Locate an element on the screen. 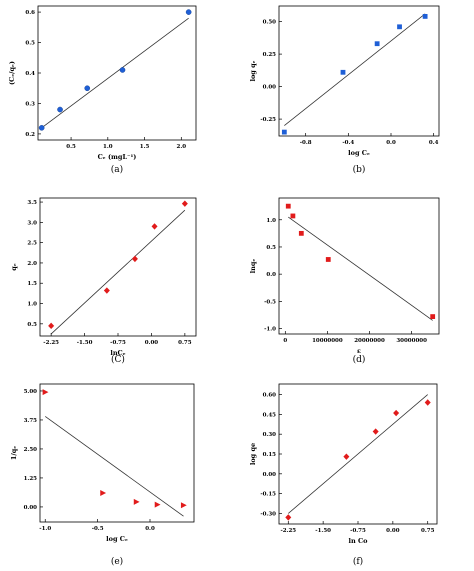 The width and height of the screenshot is (474, 571). y-tick-label: 0.45 is located at coordinates (270, 415).